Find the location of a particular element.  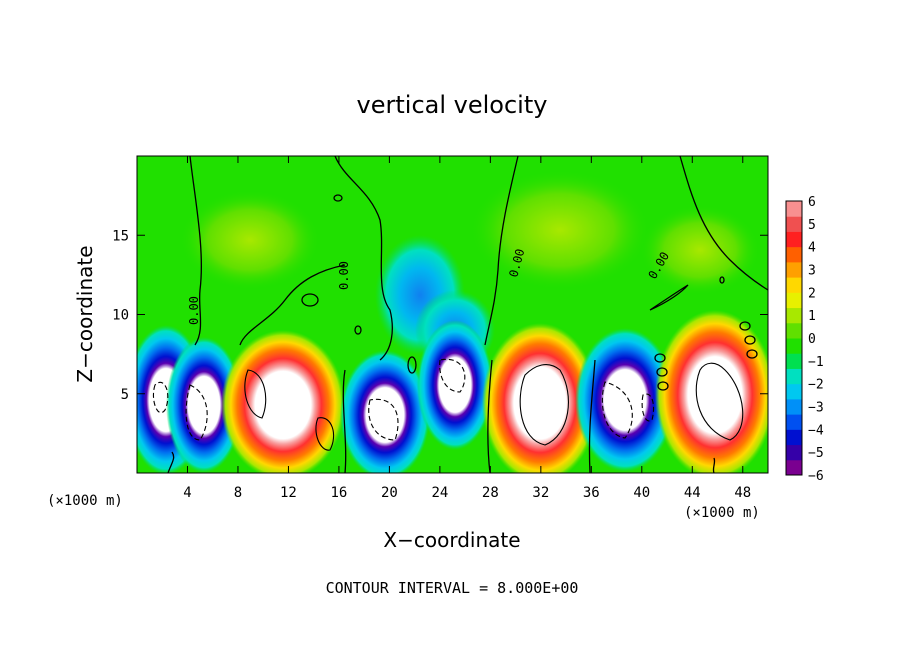

contour-label-2: 0.00 is located at coordinates (344, 275).